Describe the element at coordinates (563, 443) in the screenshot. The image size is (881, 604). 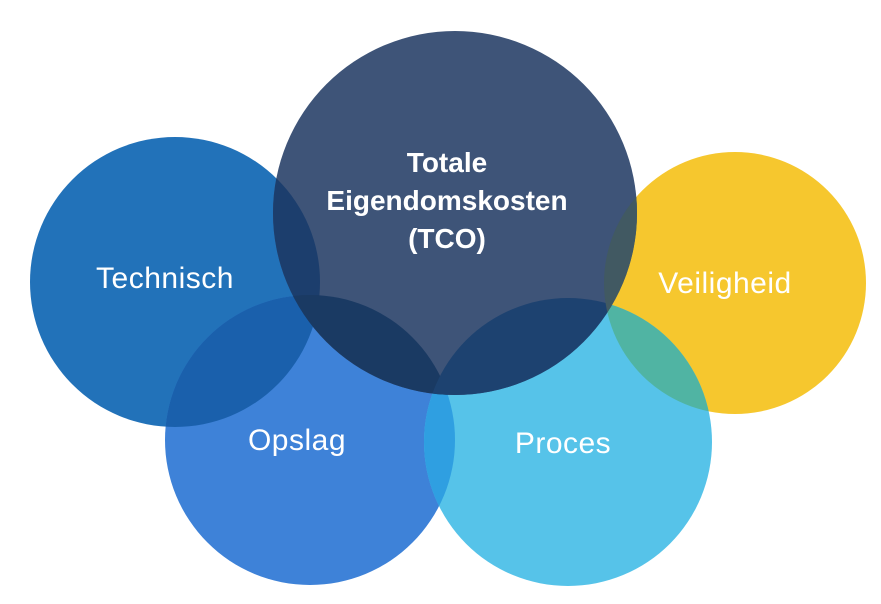
I see `proces-label: Proces` at that location.